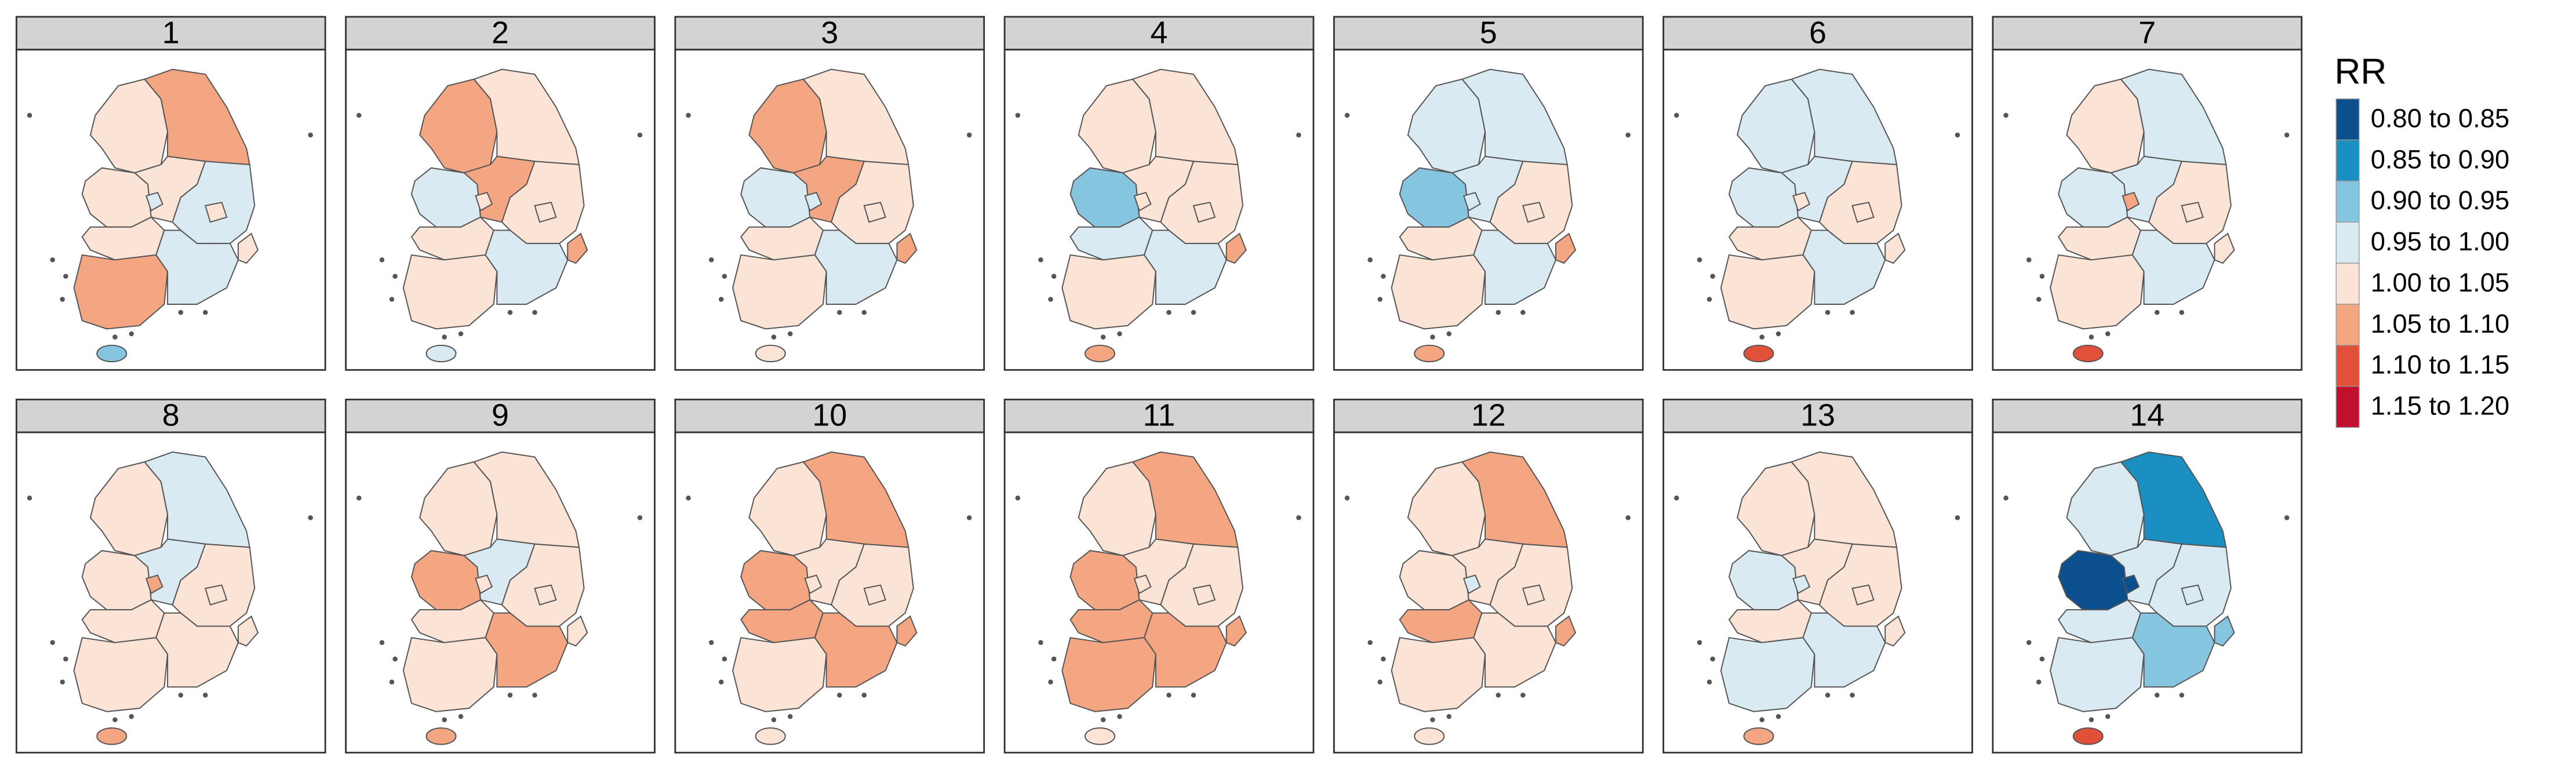 The image size is (2576, 776). Describe the element at coordinates (2147, 576) in the screenshot. I see `map-panel: 14` at that location.